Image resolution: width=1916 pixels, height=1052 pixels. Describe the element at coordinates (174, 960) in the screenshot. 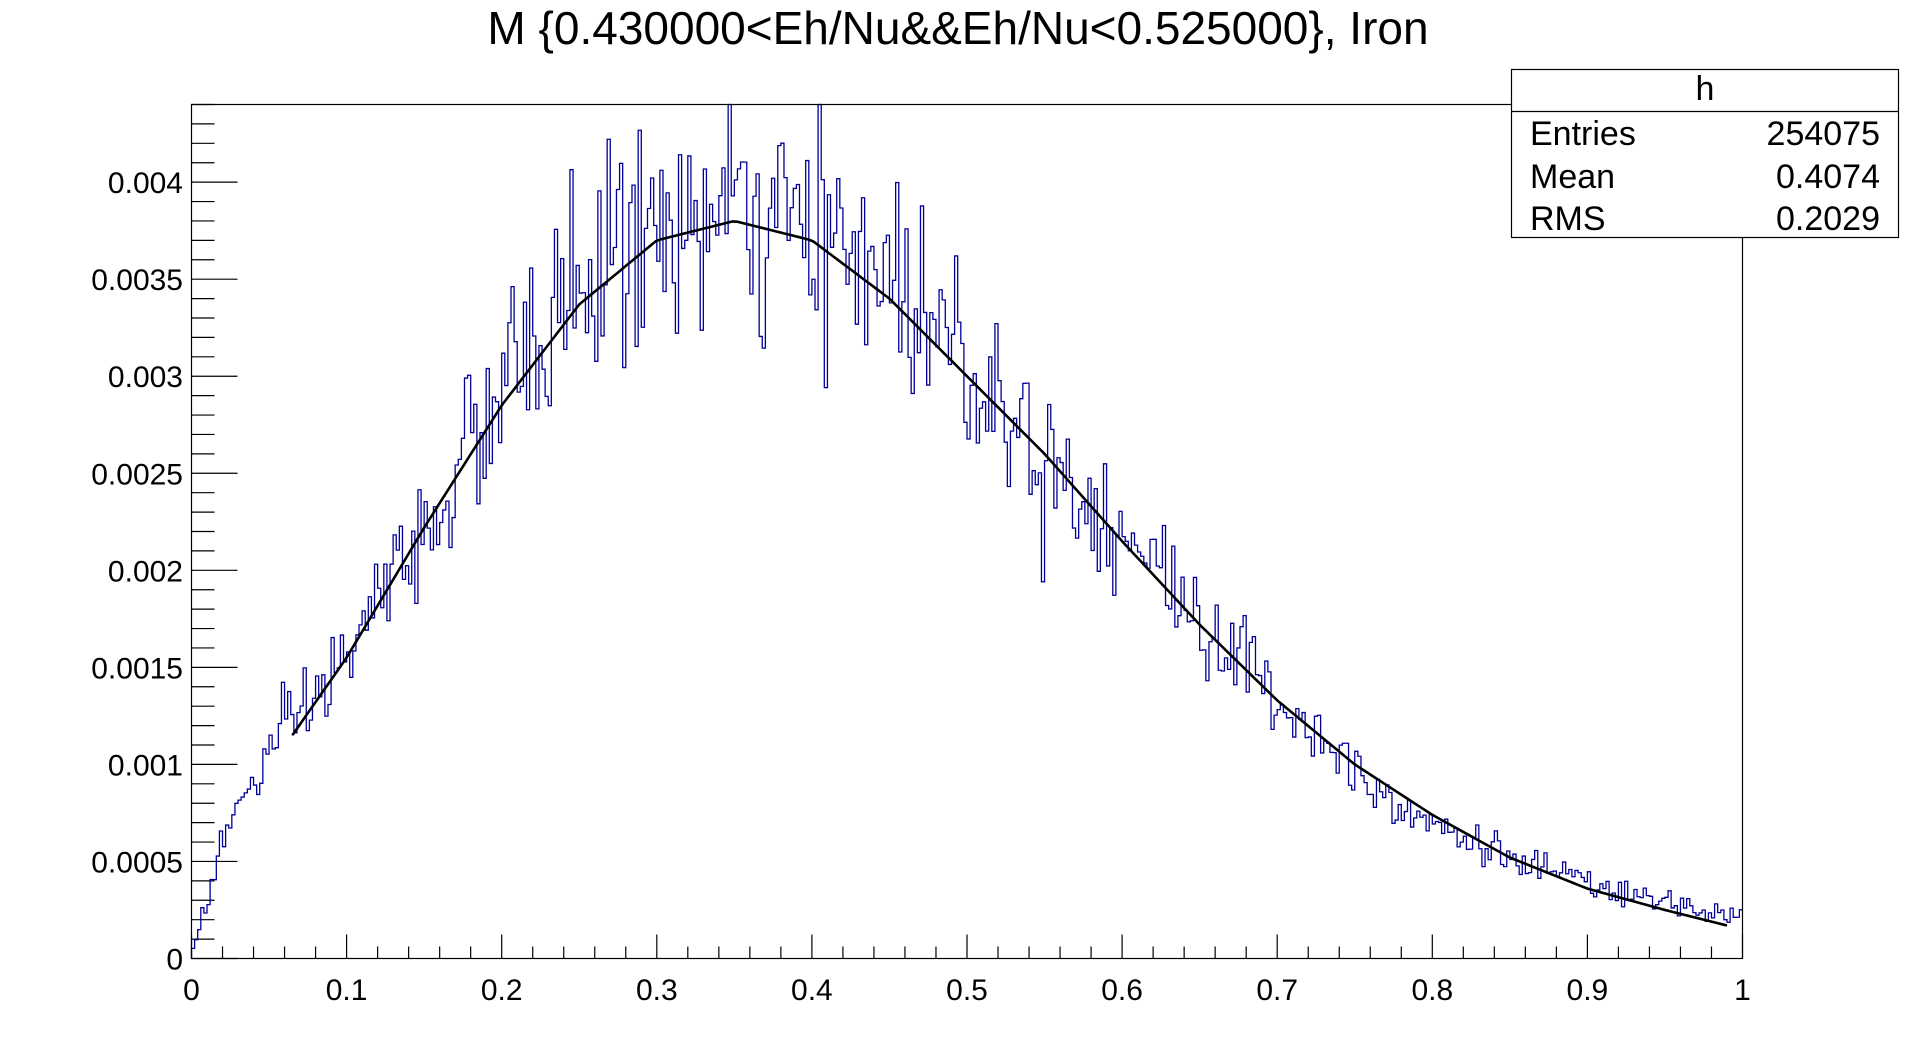

I see `y-tick-label: 0` at that location.